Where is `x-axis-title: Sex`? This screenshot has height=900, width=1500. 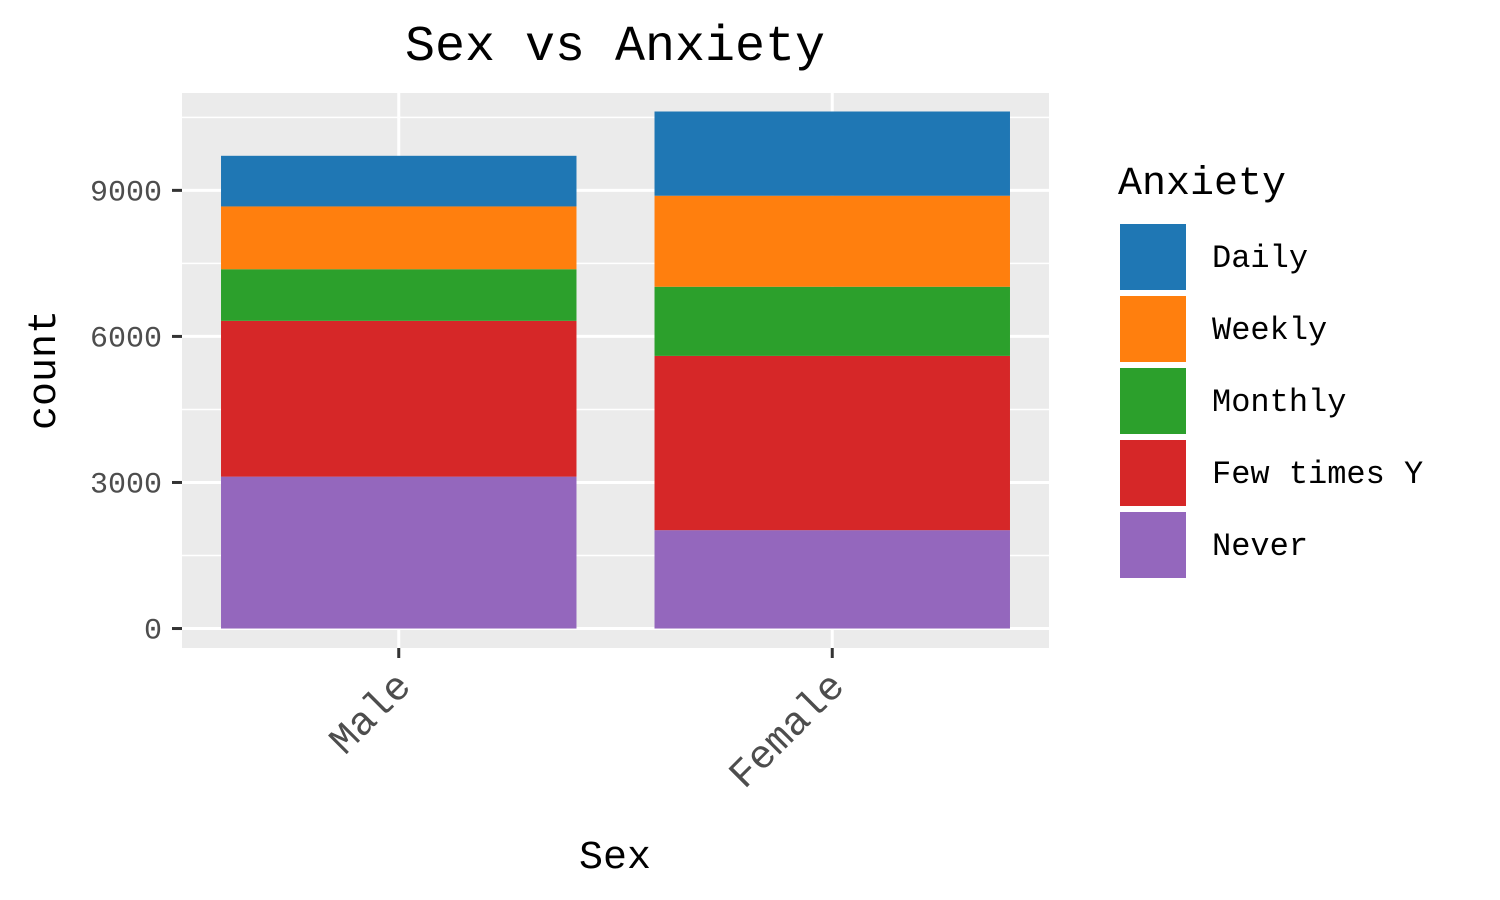
x-axis-title: Sex is located at coordinates (615, 858).